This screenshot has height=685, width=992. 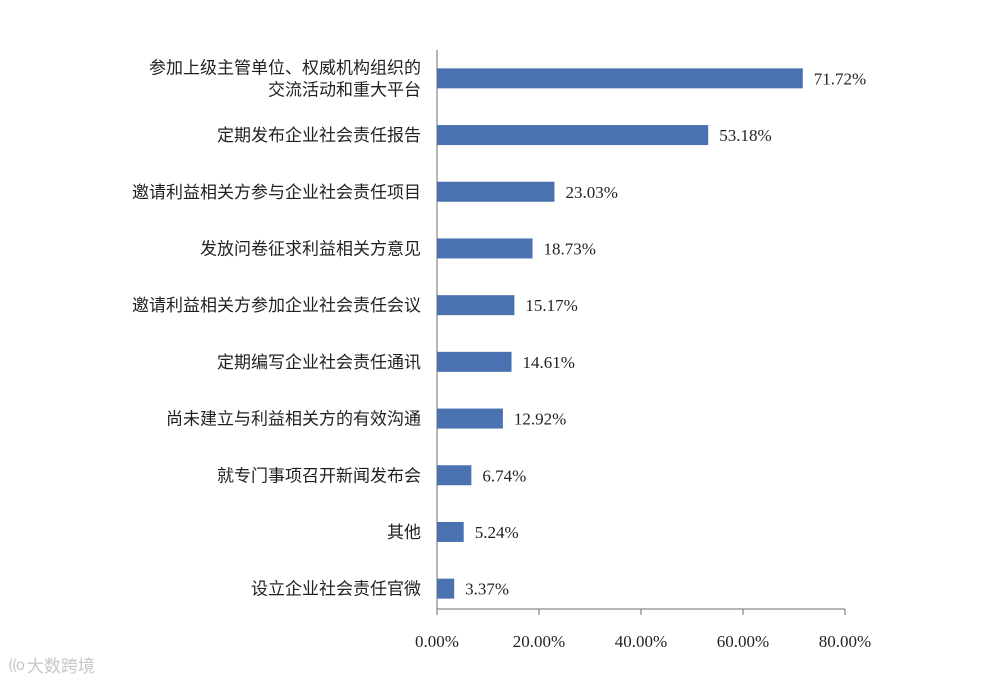 What do you see at coordinates (745, 135) in the screenshot?
I see `value-label: 53.18%` at bounding box center [745, 135].